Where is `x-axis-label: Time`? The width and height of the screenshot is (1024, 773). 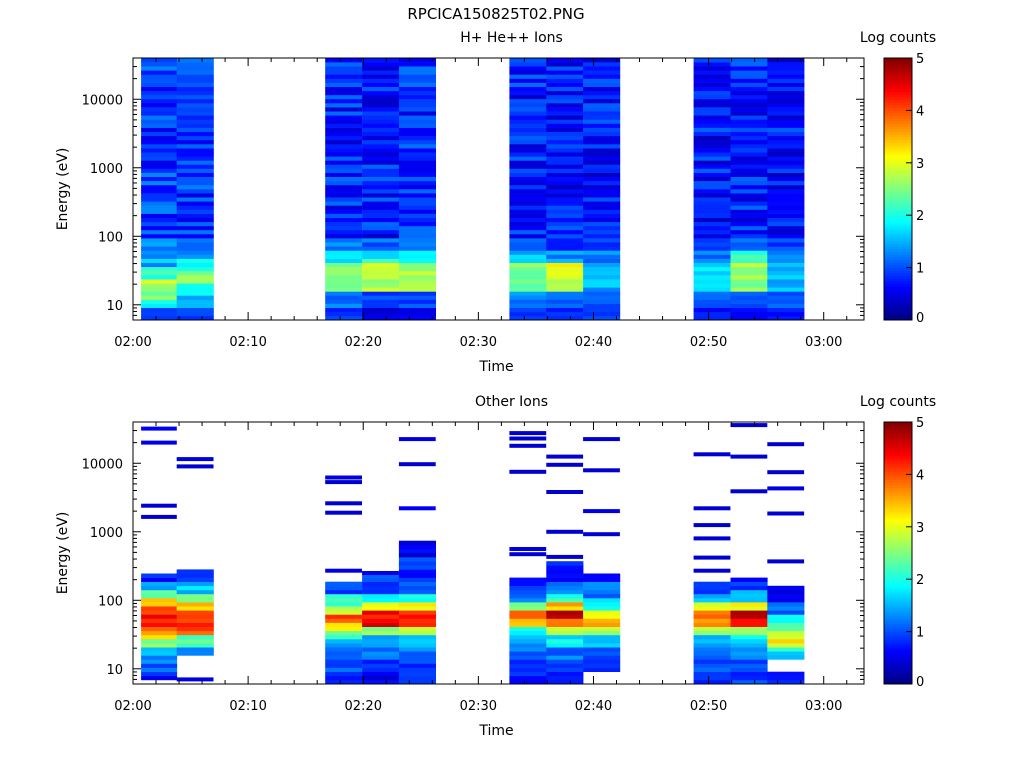 x-axis-label: Time is located at coordinates (495, 367).